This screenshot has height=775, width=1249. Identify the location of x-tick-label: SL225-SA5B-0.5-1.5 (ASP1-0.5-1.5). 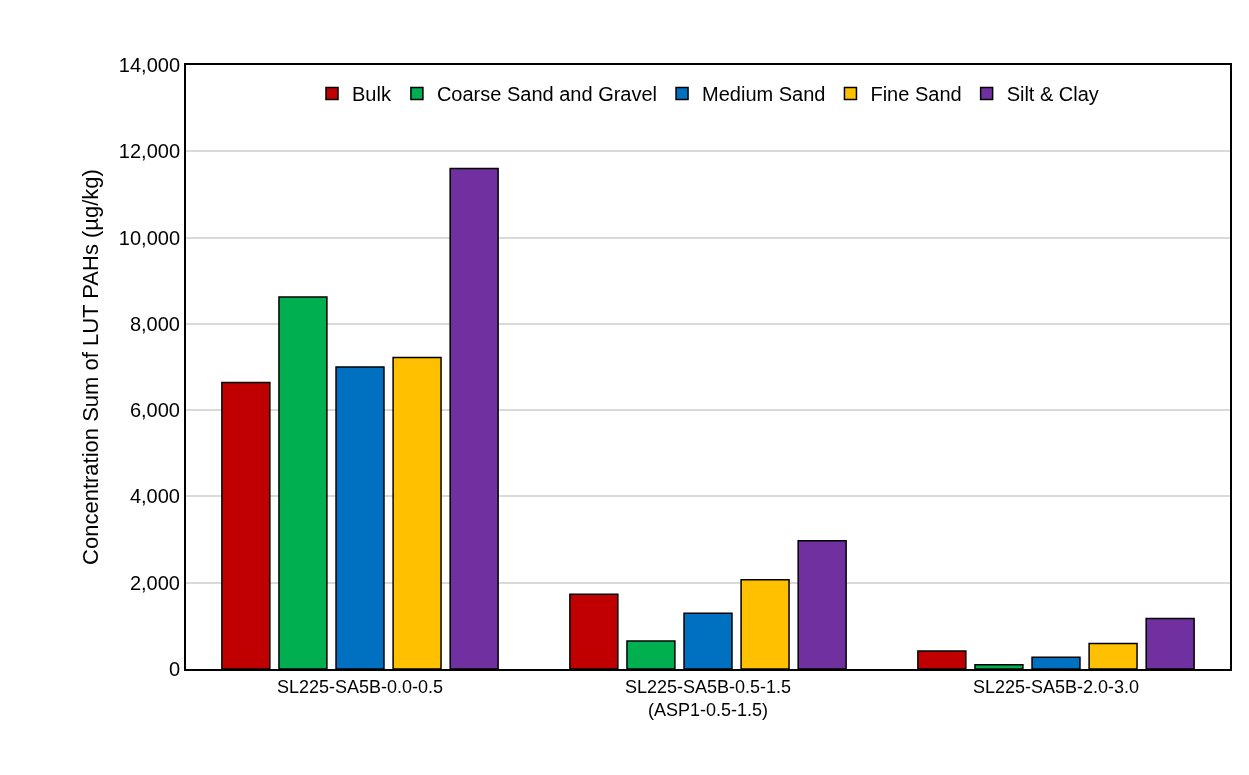
(708, 698).